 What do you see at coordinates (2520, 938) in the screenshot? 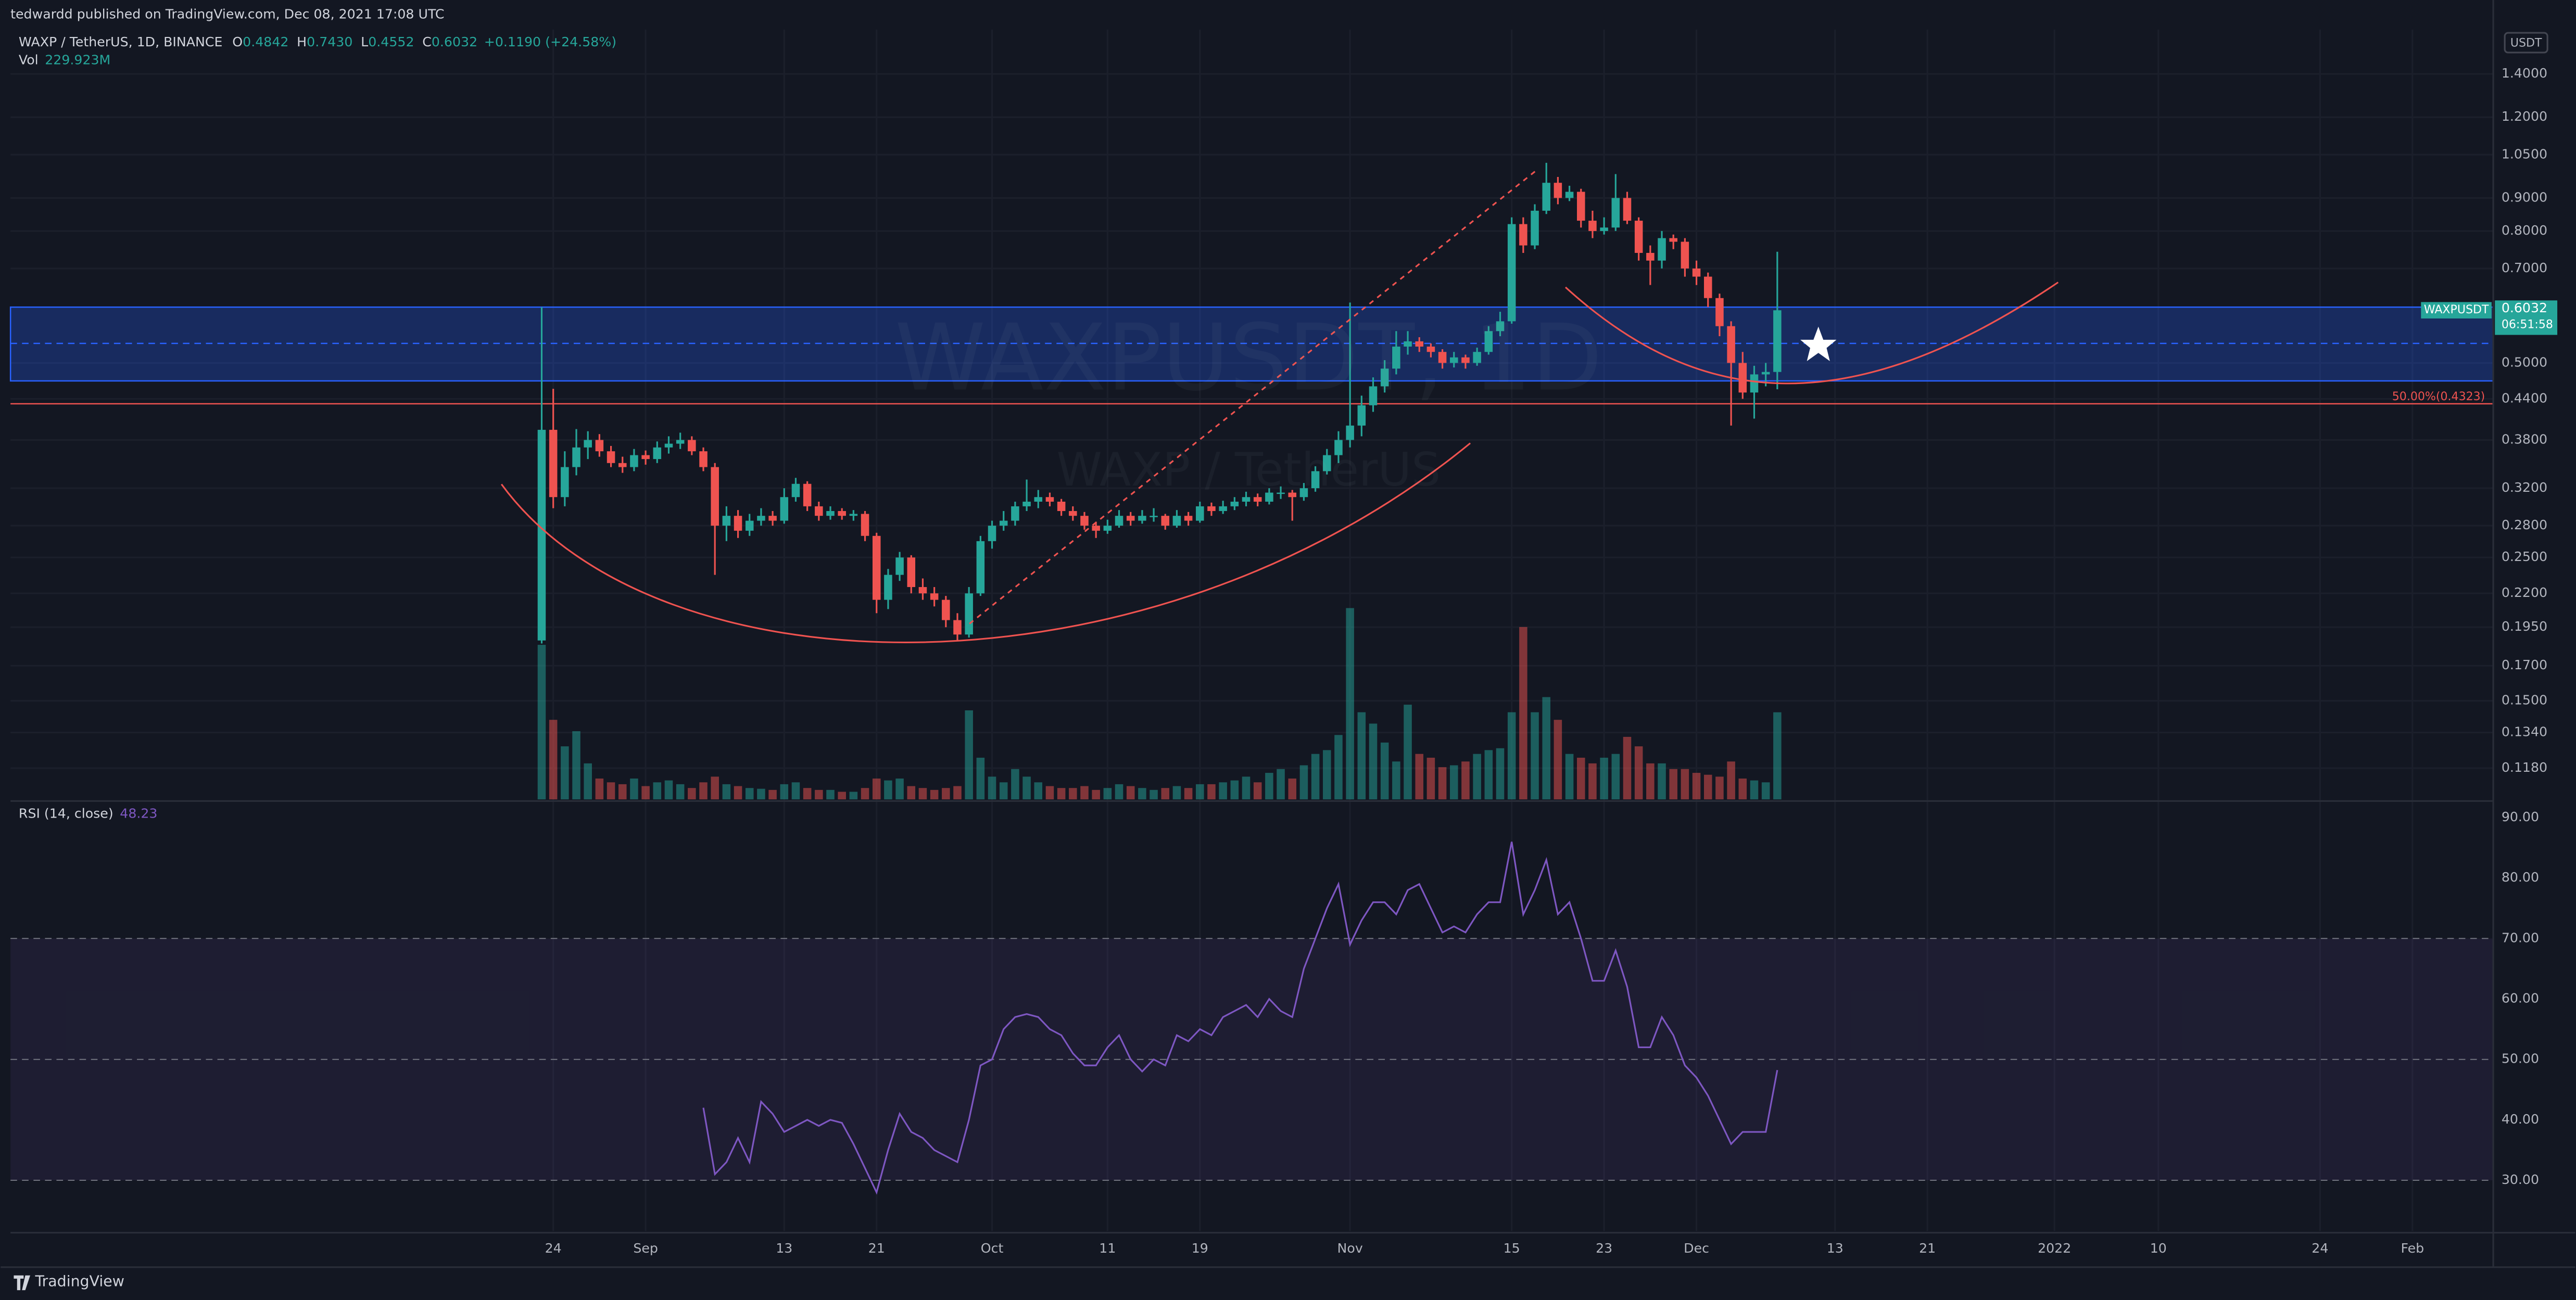
I see `rsi-tick-label: 70.00` at bounding box center [2520, 938].